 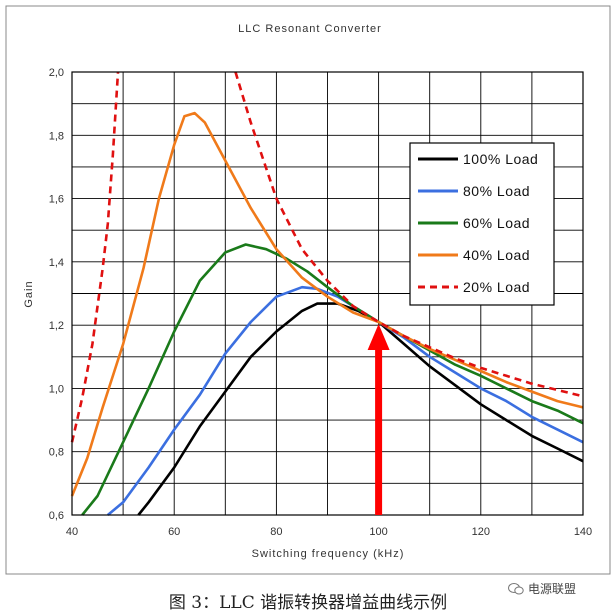 I want to click on watermark-text: 电源联盟, so click(x=552, y=589).